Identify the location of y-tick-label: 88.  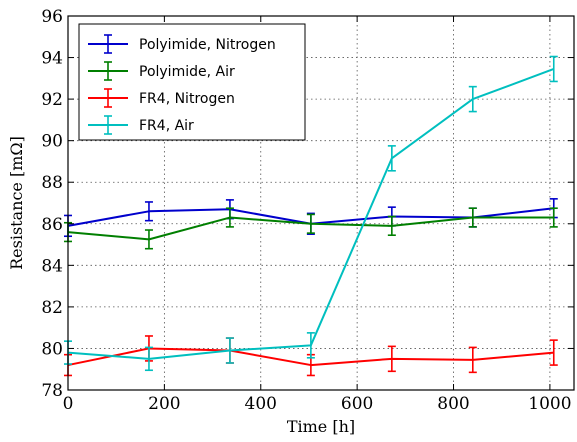
(52, 183).